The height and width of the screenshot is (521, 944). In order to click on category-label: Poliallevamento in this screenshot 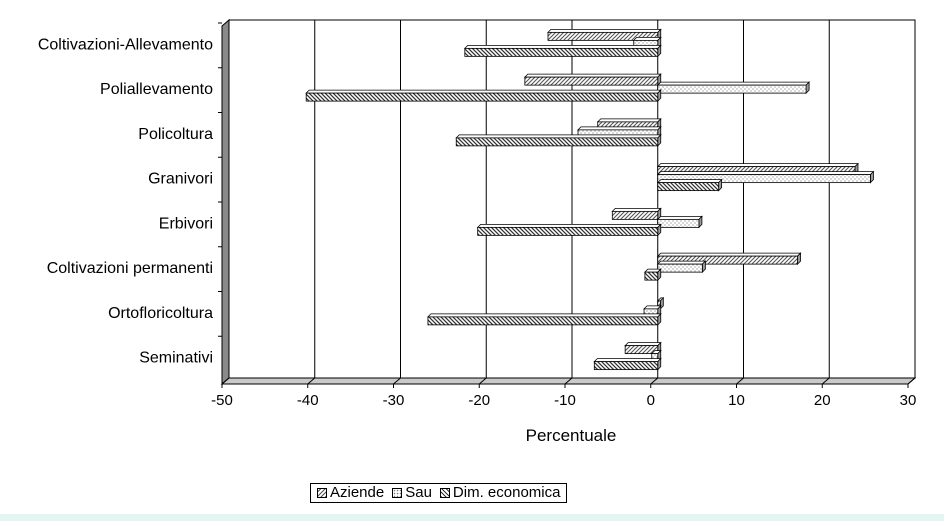, I will do `click(156, 89)`.